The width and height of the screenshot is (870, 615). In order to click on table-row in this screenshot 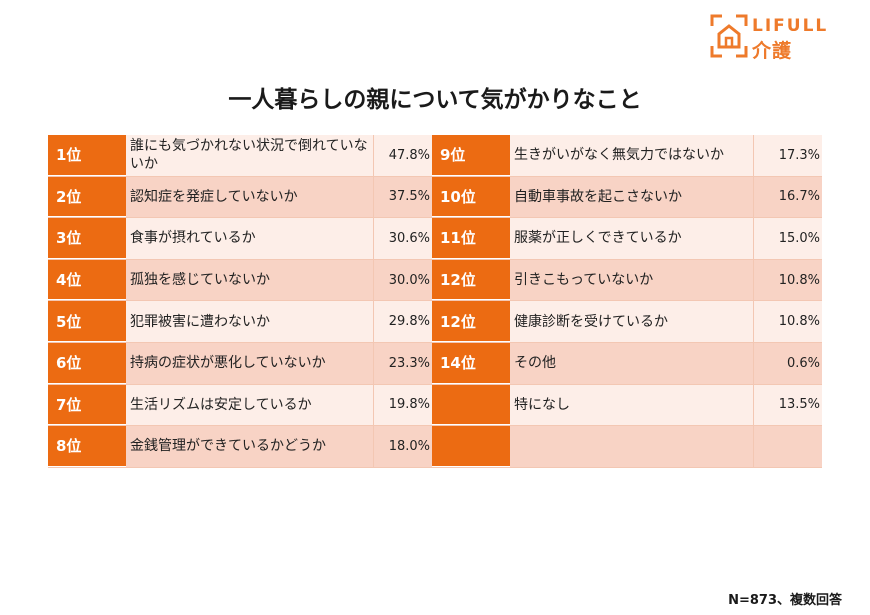, I will do `click(627, 447)`.